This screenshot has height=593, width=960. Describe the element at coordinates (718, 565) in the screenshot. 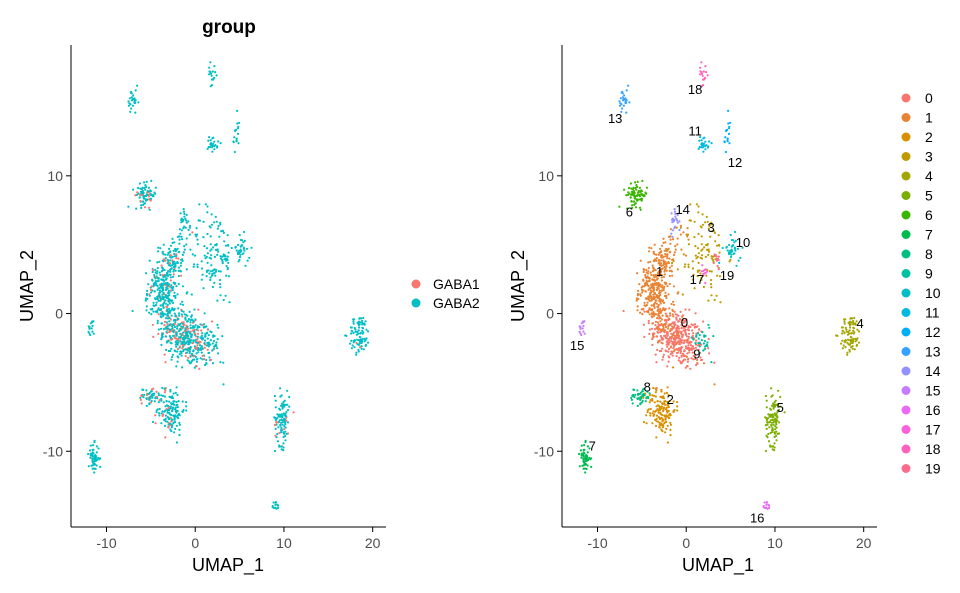

I see `x-axis-title: UMAP_1` at that location.